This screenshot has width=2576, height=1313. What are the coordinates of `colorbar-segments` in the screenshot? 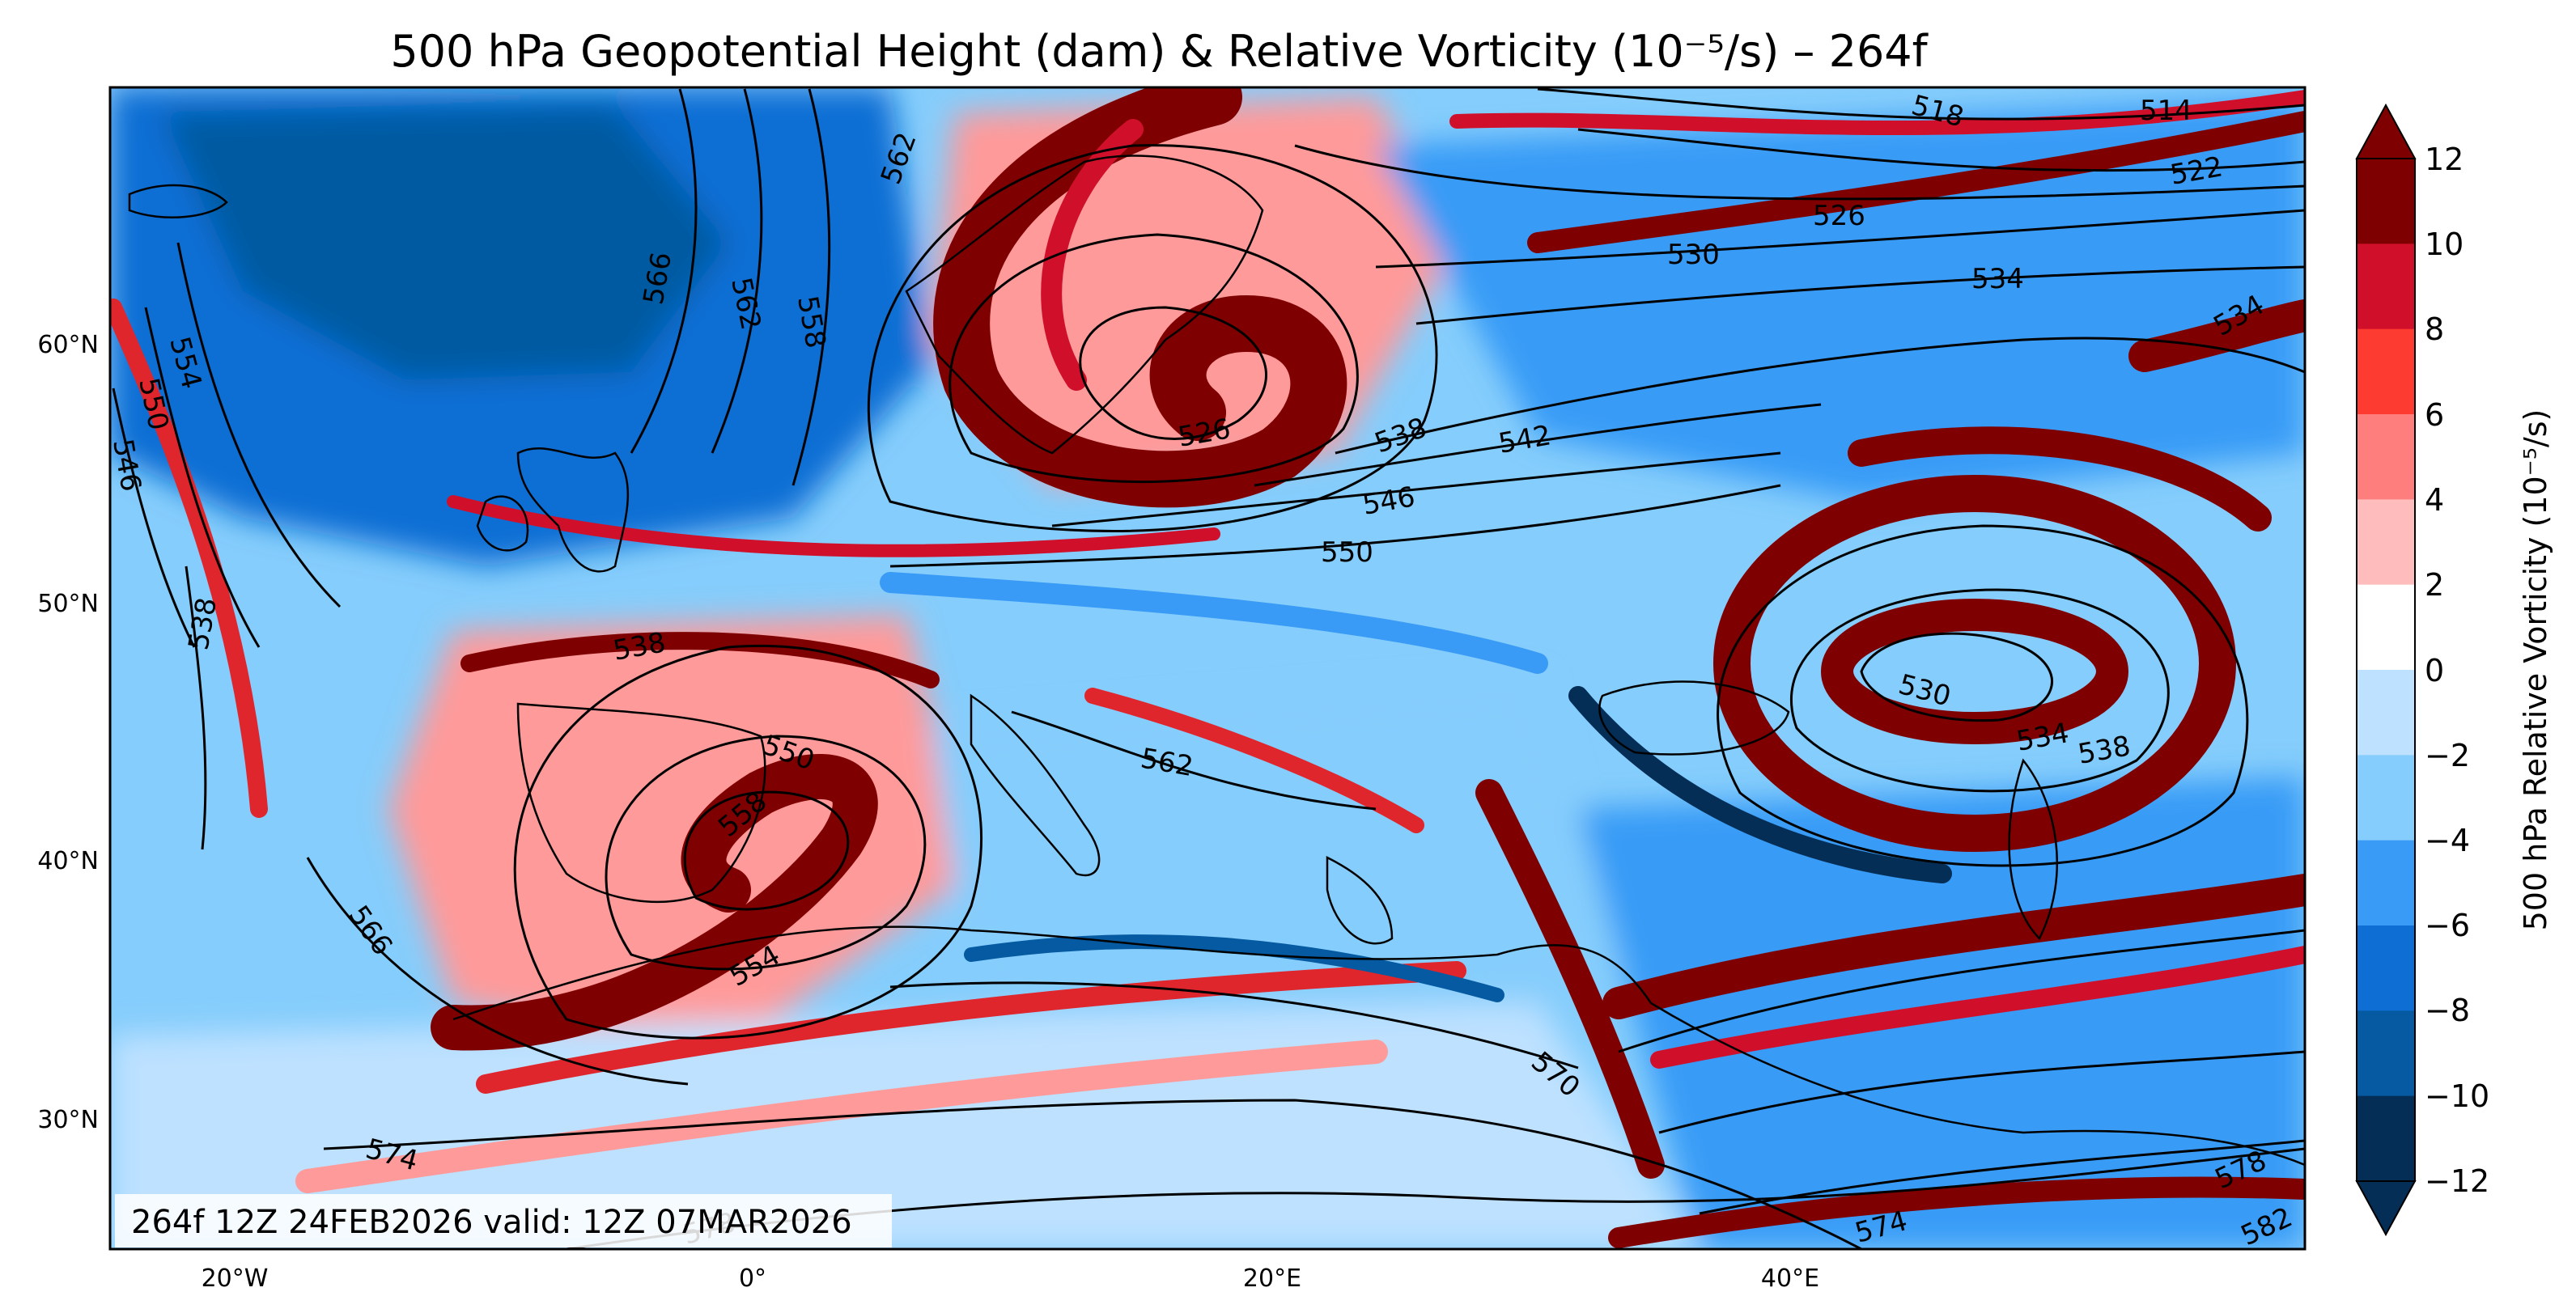 It's located at (2386, 670).